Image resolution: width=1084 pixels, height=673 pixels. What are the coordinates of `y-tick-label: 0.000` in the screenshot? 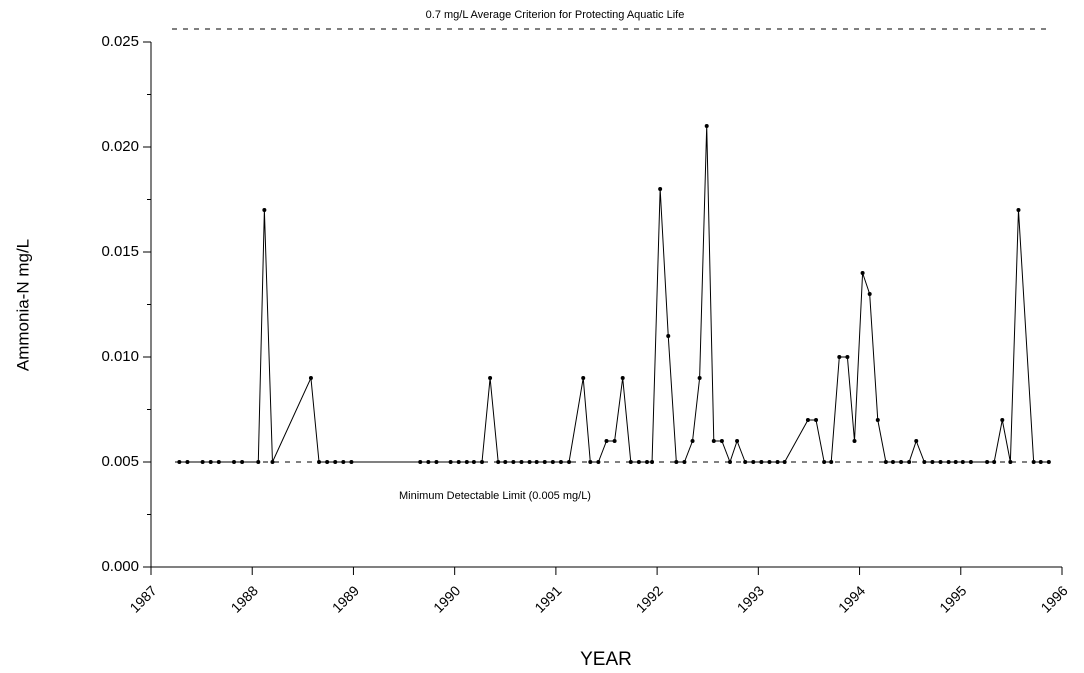 It's located at (120, 566).